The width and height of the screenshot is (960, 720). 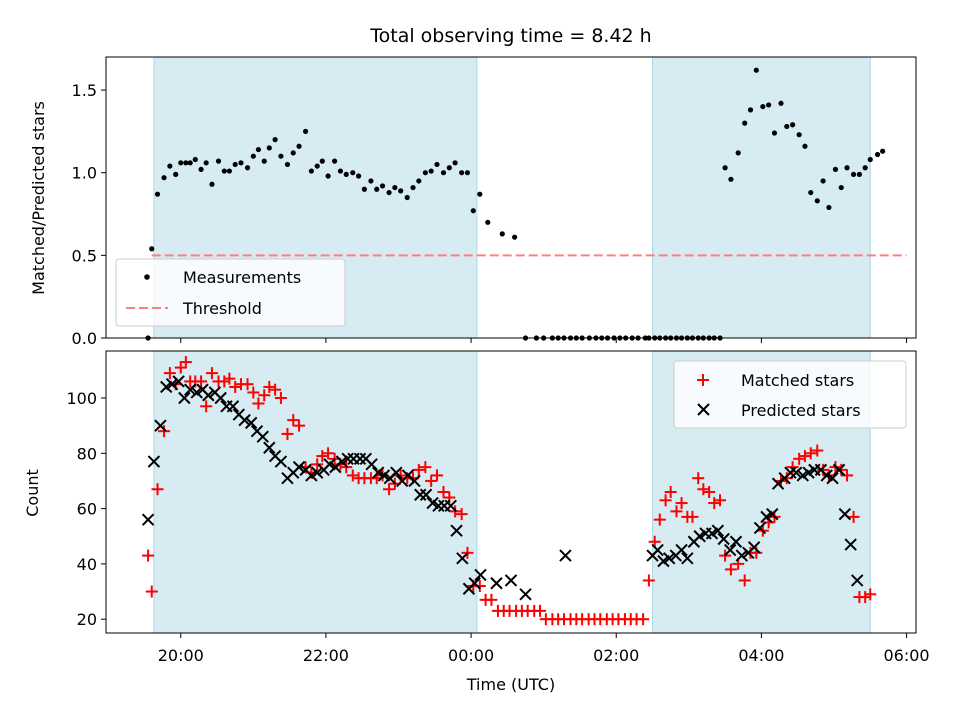 What do you see at coordinates (89, 214) in the screenshot?
I see `ratio-y-ticks: 0.0 0.5 1.0 1.5` at bounding box center [89, 214].